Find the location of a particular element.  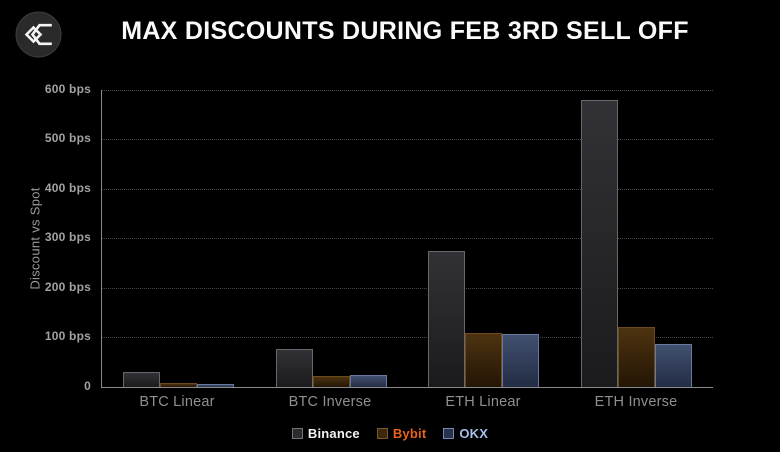

chart-title: MAX DISCOUNTS DURING FEB 3RD SELL OFF is located at coordinates (405, 31).